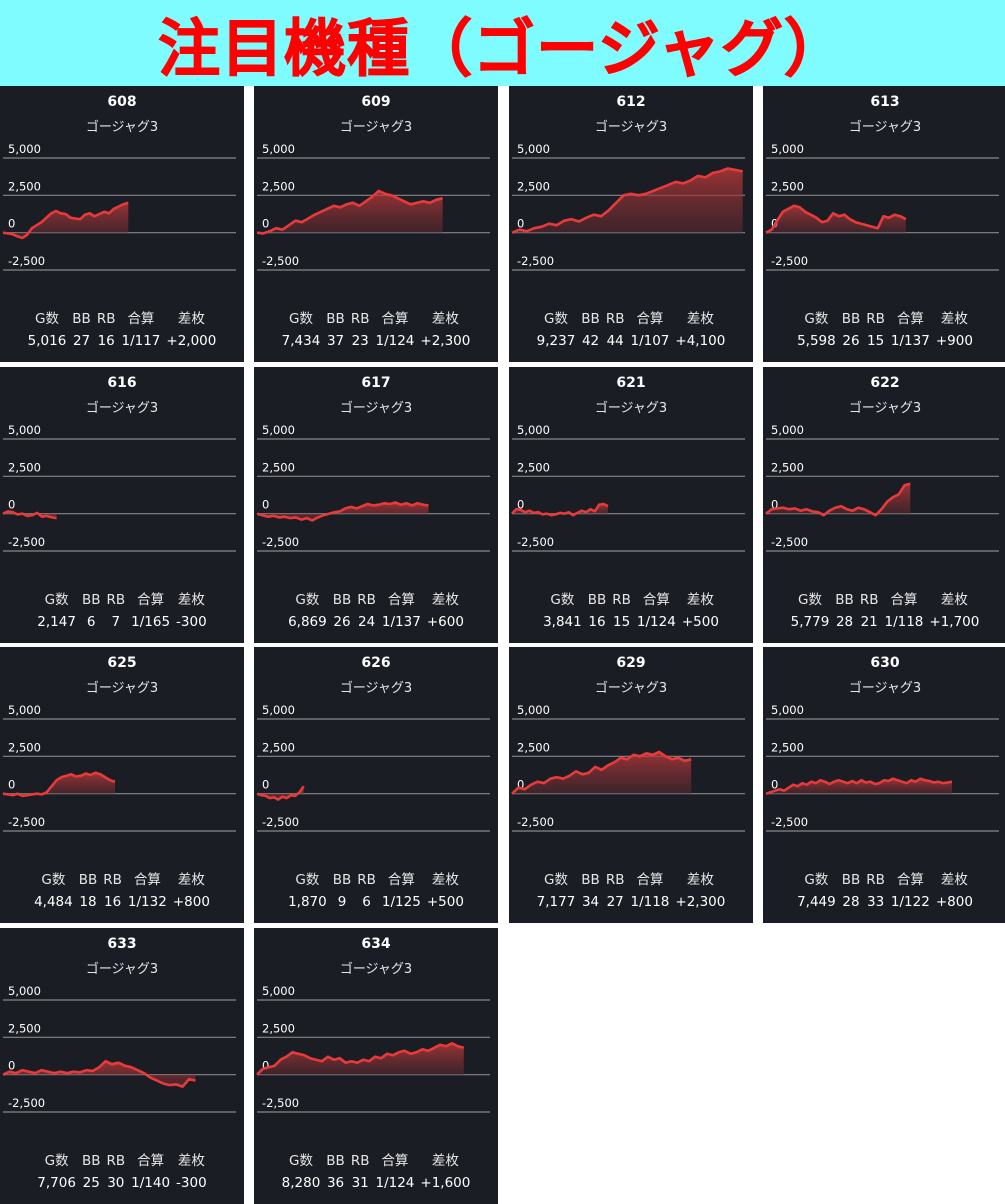 The height and width of the screenshot is (1204, 1005). What do you see at coordinates (376, 330) in the screenshot?
I see `stats-table: G数 7,434 BB 37 RB 23 合算 1/124 差枚 +2,300` at bounding box center [376, 330].